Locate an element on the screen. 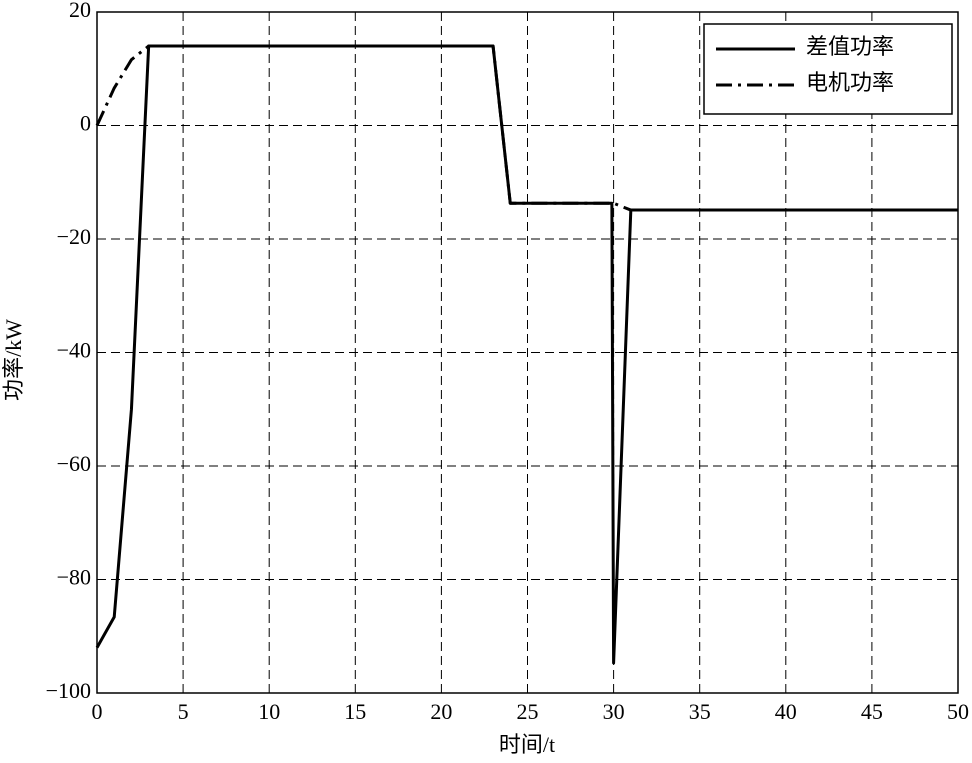 The width and height of the screenshot is (972, 763). y-tick-label: −80 is located at coordinates (74, 577).